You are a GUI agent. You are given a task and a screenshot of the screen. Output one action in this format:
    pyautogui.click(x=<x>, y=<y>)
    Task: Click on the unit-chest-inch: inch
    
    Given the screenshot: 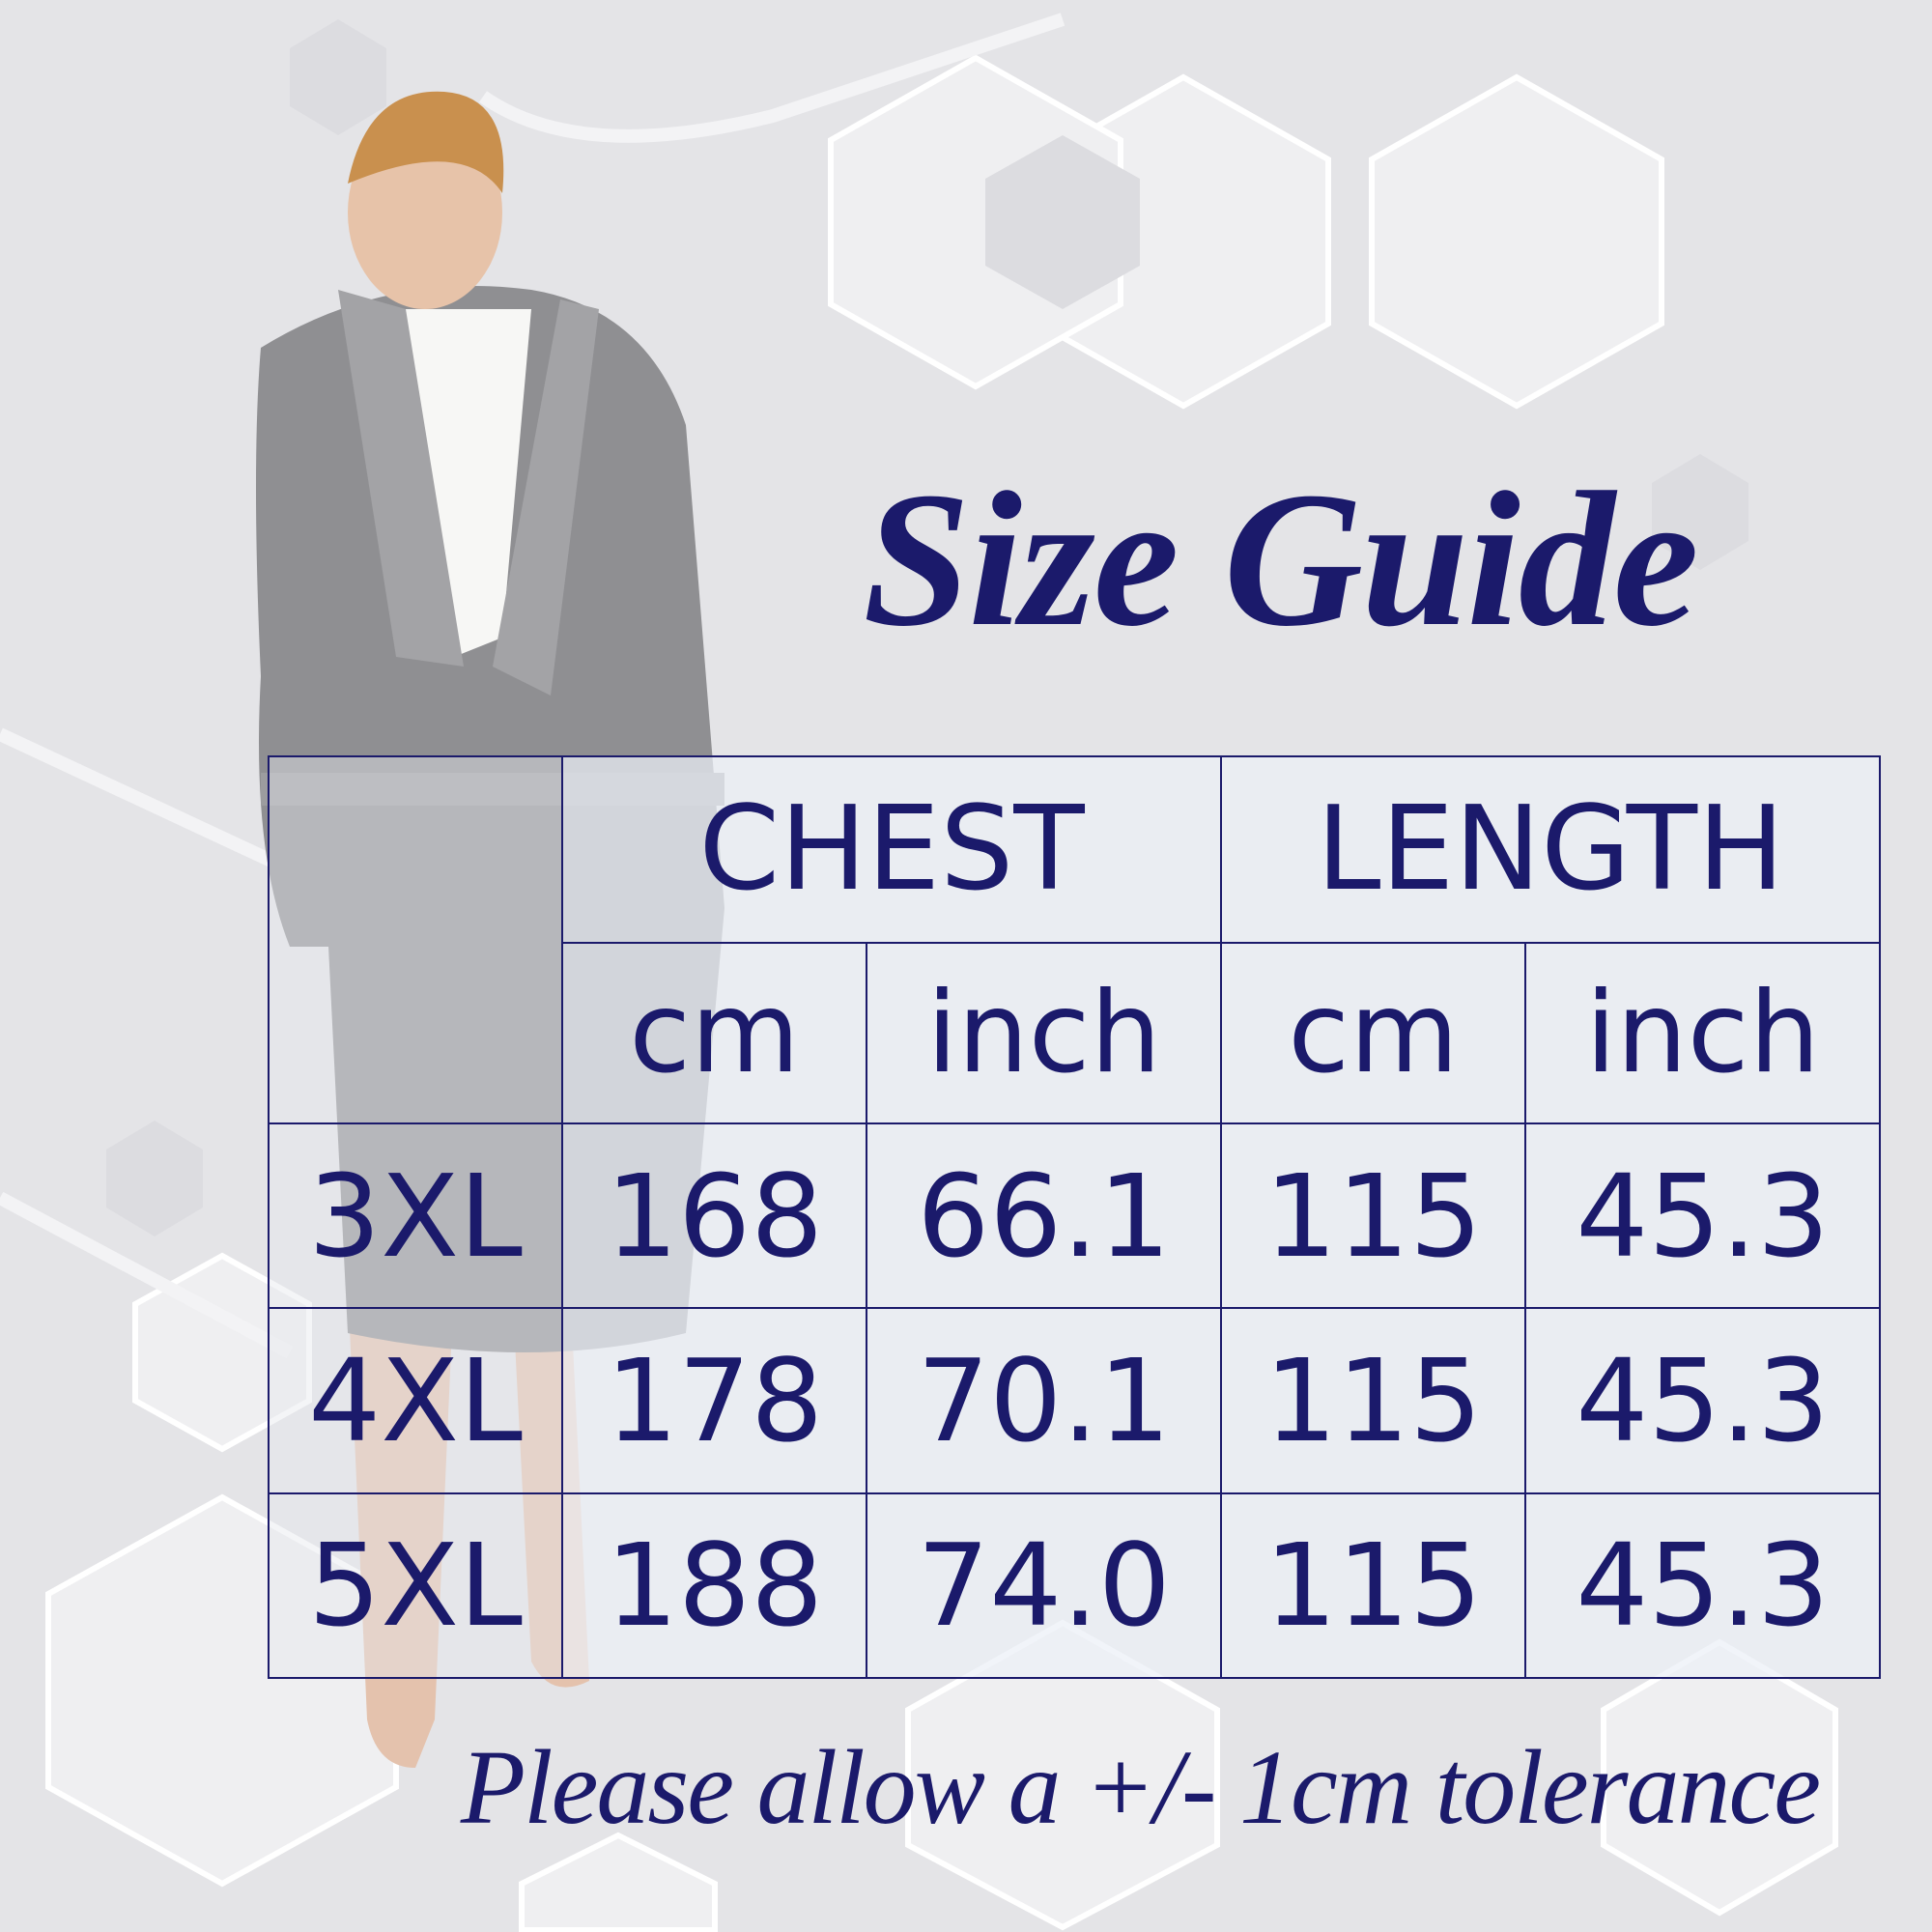 What is the action you would take?
    pyautogui.click(x=1044, y=1032)
    